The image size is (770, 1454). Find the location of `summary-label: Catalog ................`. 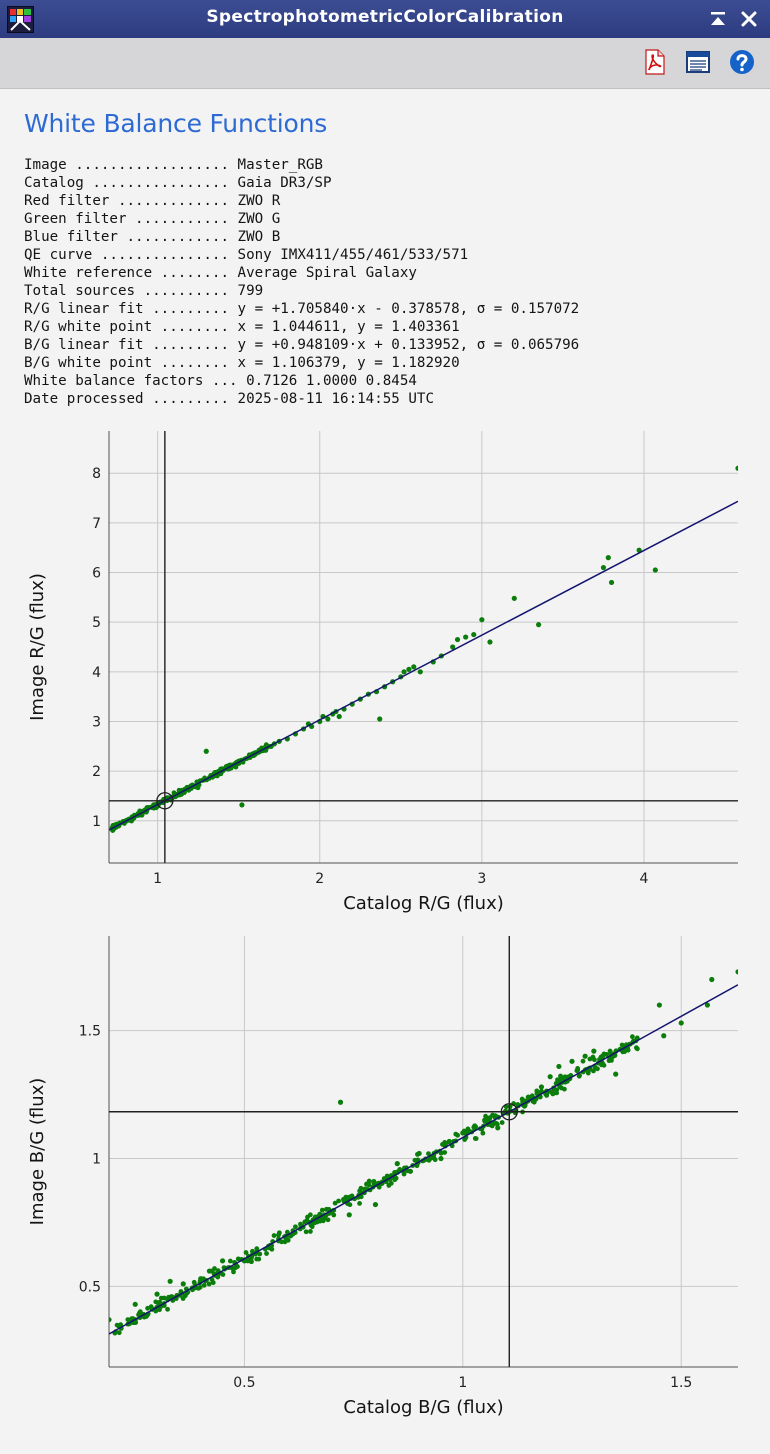

summary-label: Catalog ................ is located at coordinates (126, 183).